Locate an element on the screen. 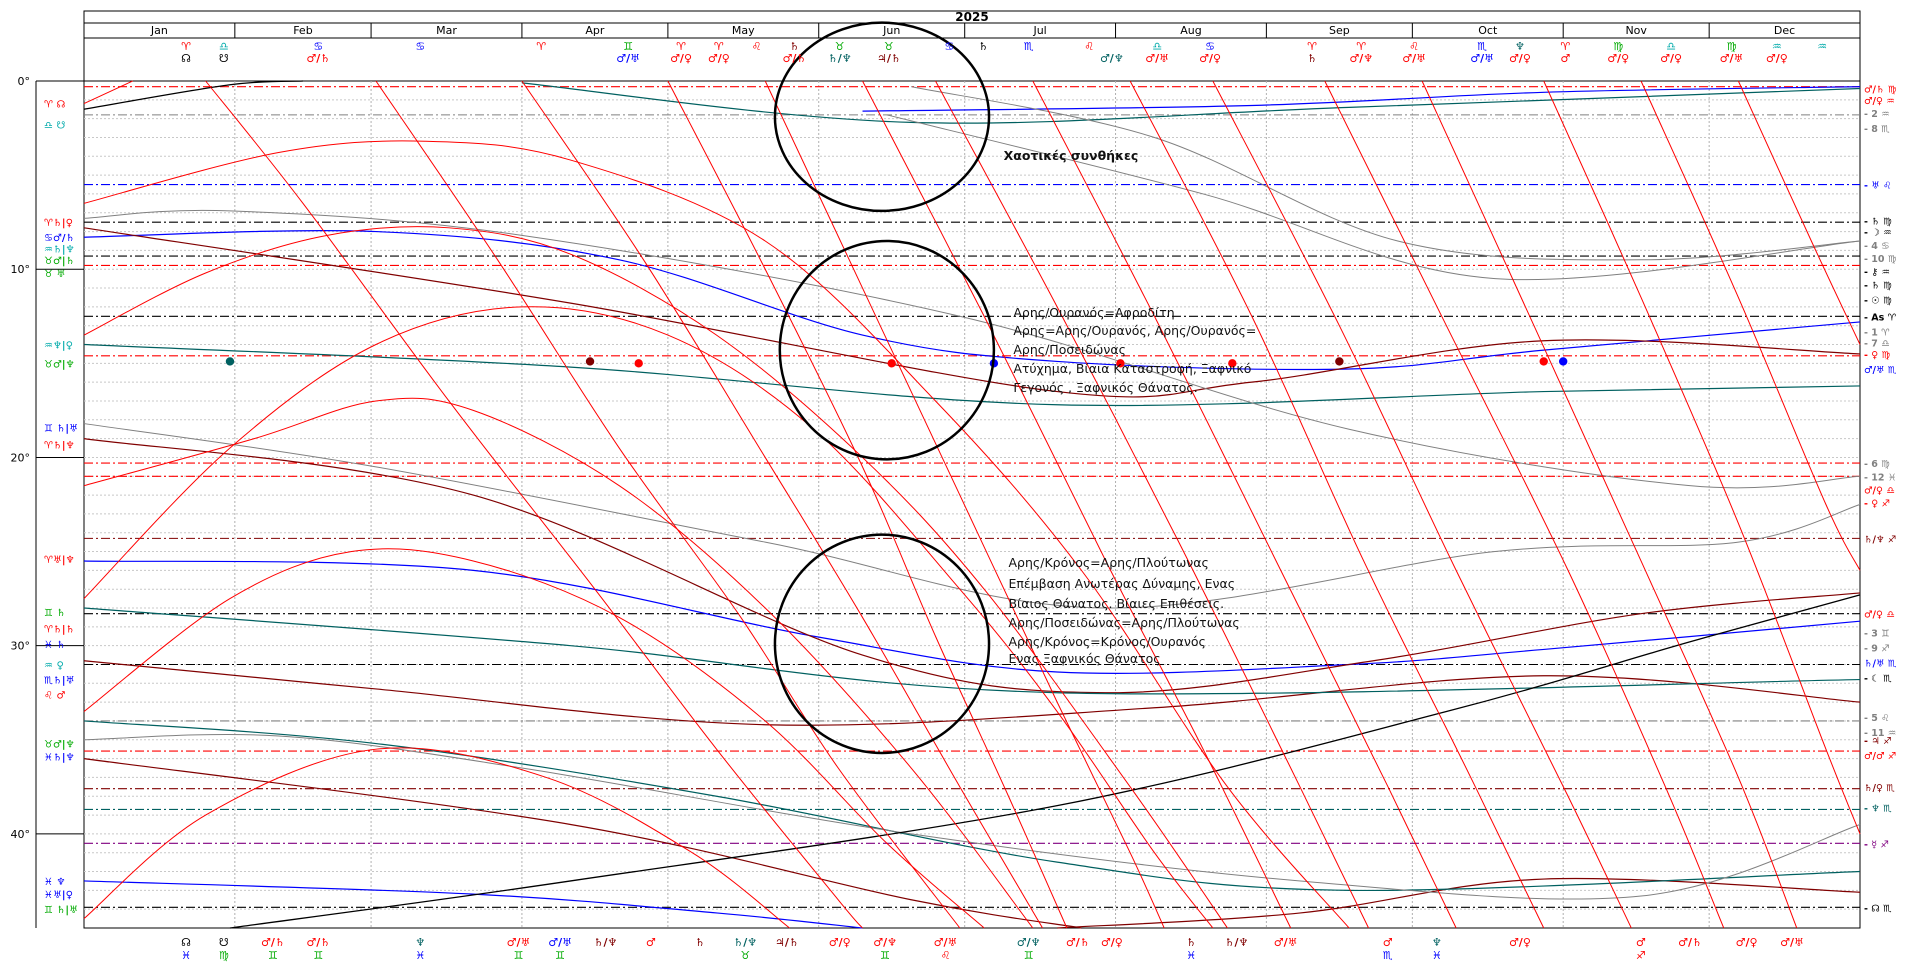 The image size is (1905, 967). left-planet-label: ♈♄|♀ is located at coordinates (58, 223).